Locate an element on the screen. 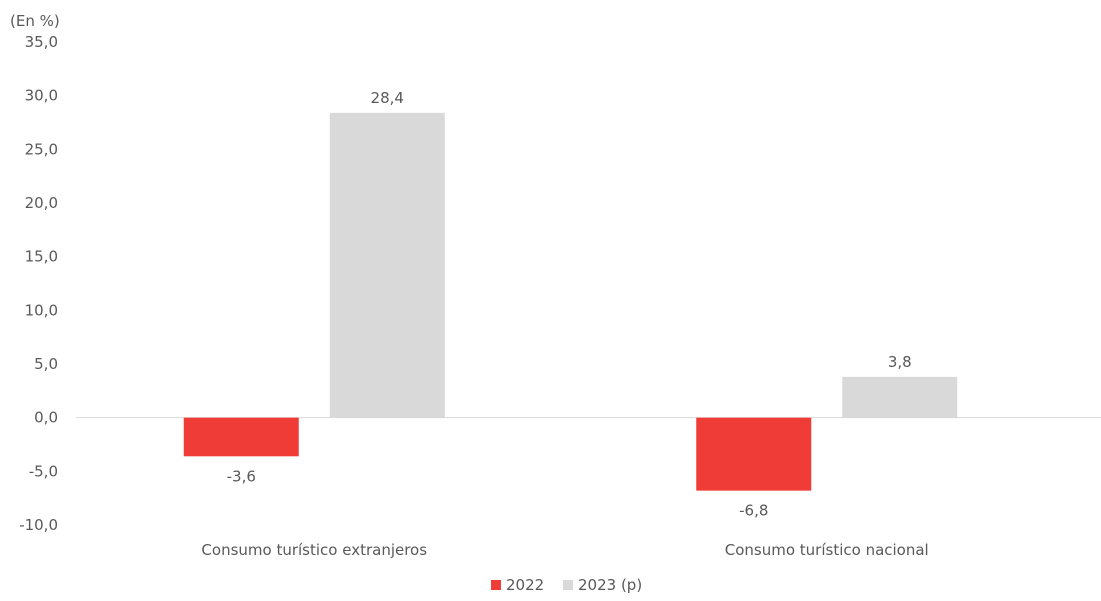 The image size is (1101, 601). data-label: 28,4 is located at coordinates (387, 98).